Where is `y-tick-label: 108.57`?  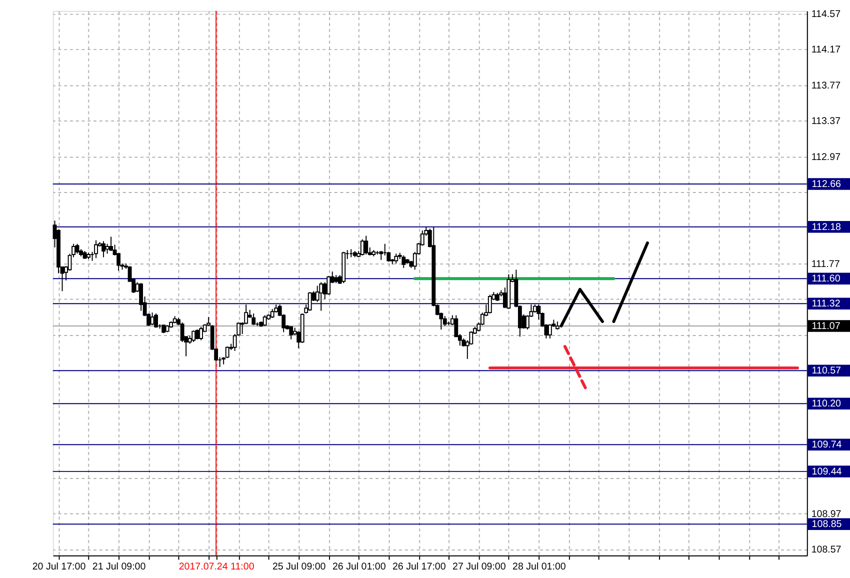 y-tick-label: 108.57 is located at coordinates (826, 550).